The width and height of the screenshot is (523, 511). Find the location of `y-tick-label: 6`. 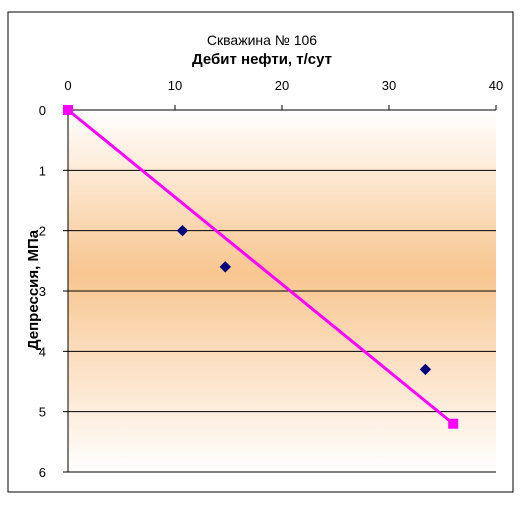

y-tick-label: 6 is located at coordinates (42, 472).